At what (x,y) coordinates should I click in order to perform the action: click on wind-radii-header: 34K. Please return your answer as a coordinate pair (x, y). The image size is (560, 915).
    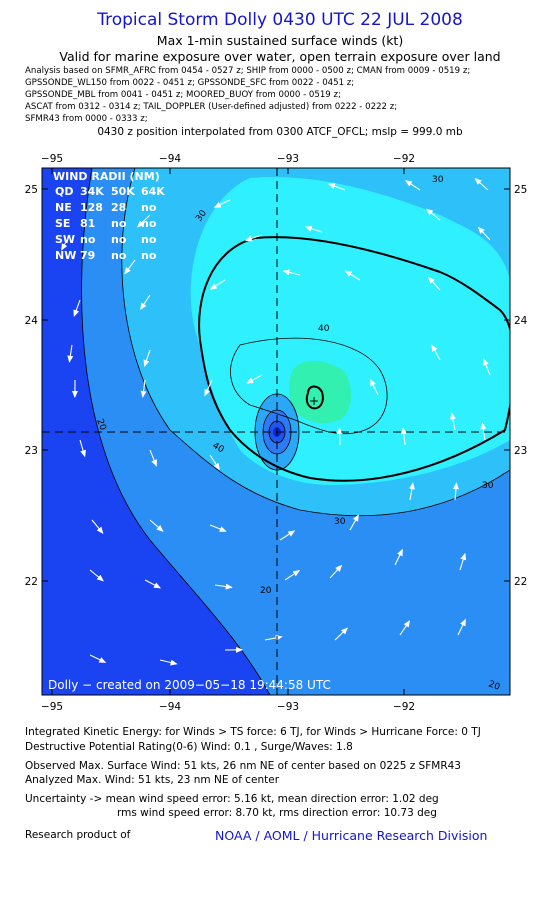
    Looking at the image, I should click on (92, 191).